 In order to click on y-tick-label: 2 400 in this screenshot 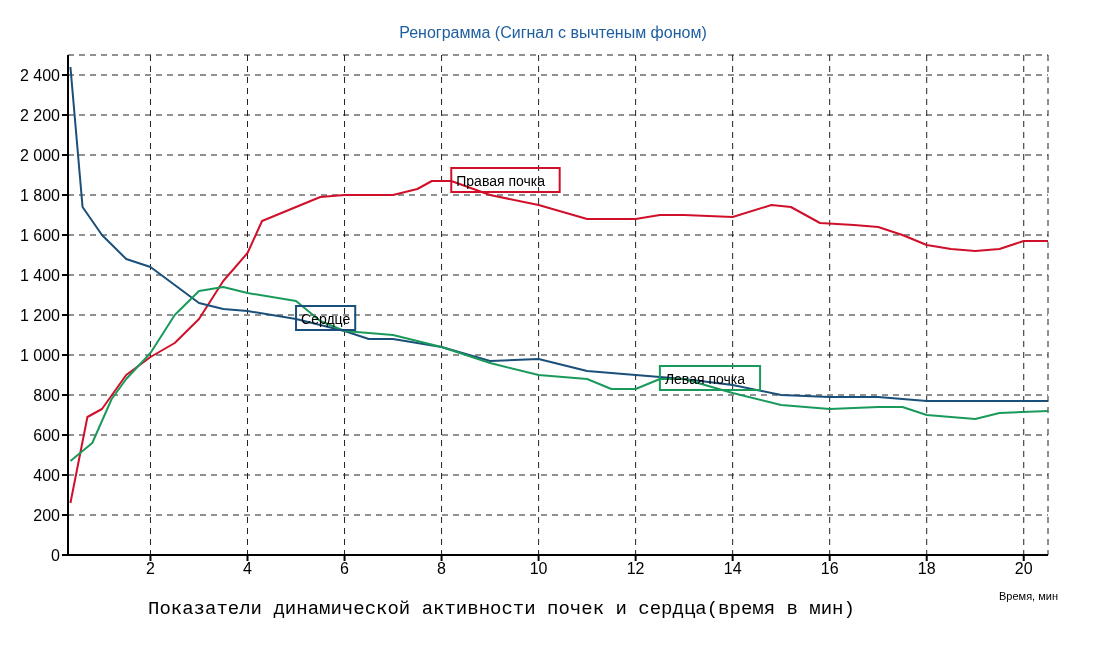, I will do `click(40, 75)`.